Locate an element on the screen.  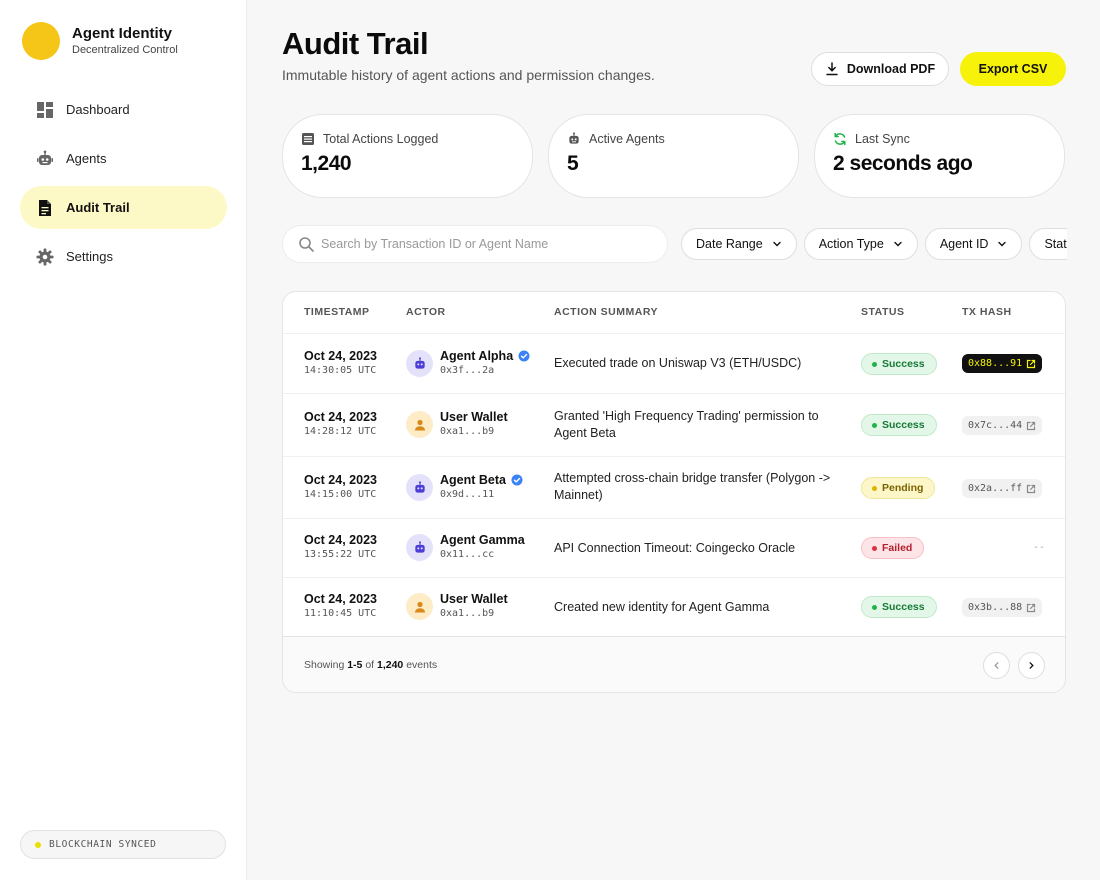
actor-name: Agent Beta is located at coordinates (473, 480).